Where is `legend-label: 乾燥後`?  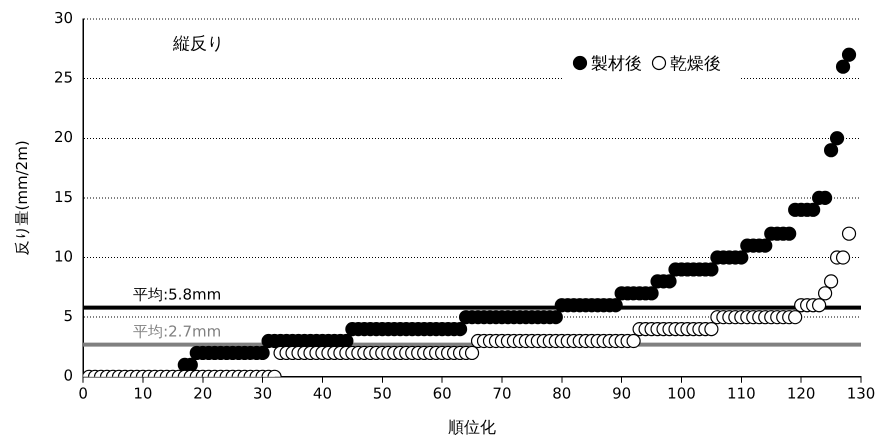
legend-label: 乾燥後 is located at coordinates (695, 64).